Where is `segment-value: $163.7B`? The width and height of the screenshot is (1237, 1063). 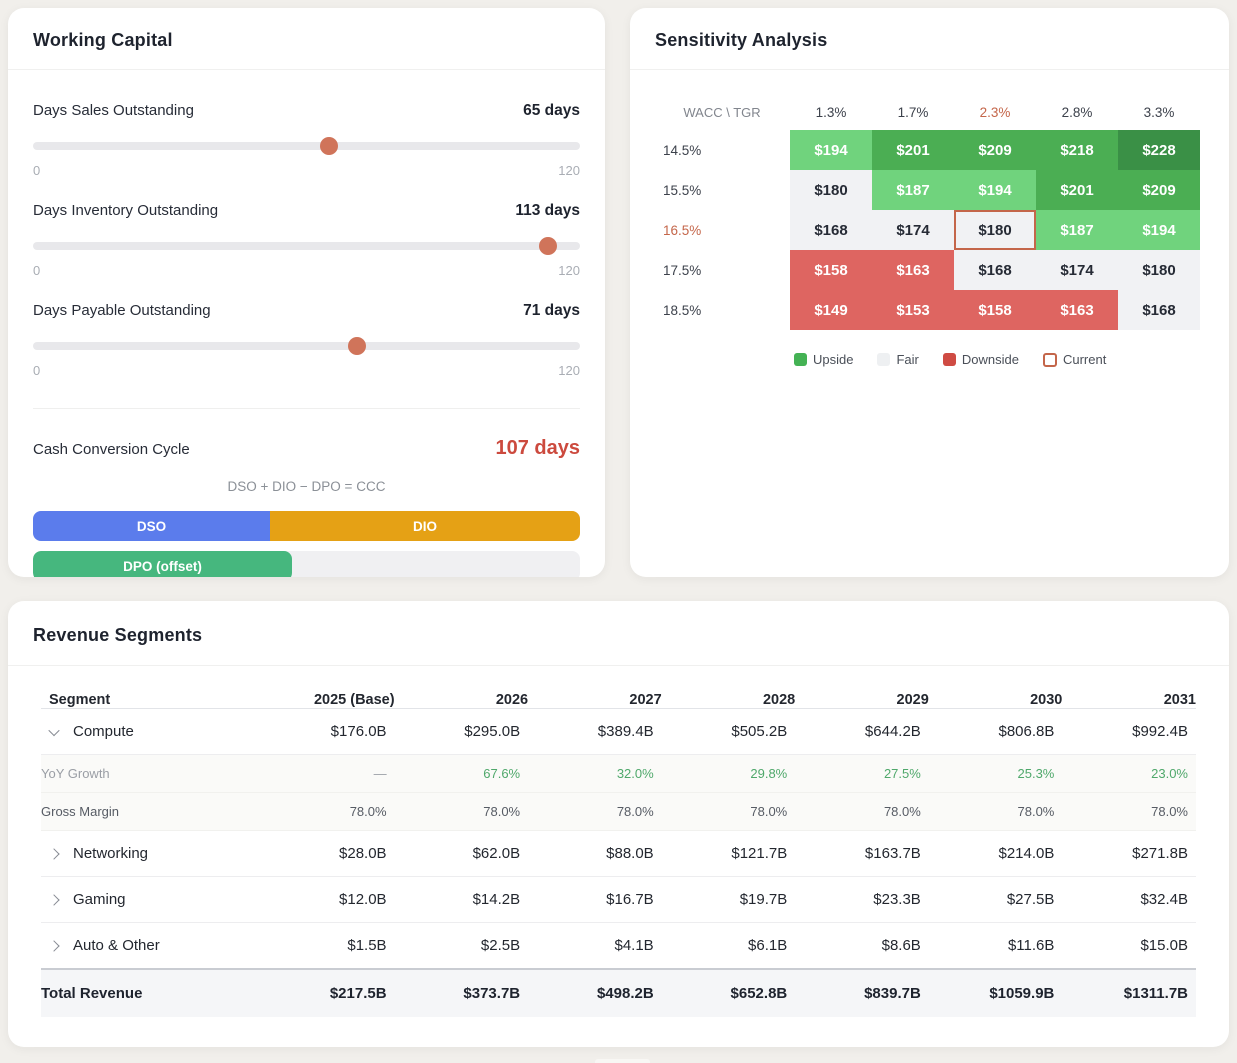
segment-value: $163.7B is located at coordinates (862, 853).